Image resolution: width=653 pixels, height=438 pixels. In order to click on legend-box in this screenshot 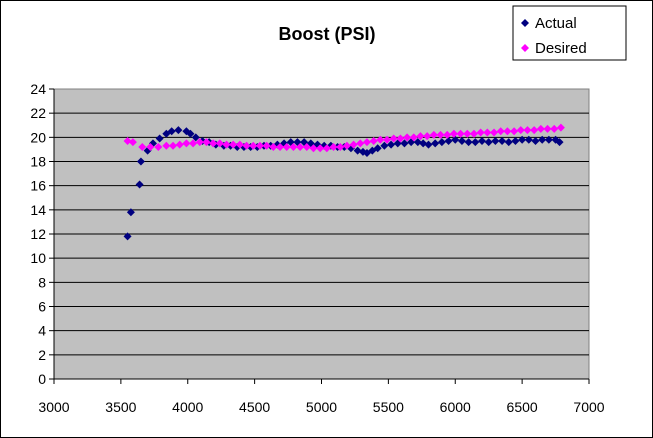, I will do `click(569, 33)`.